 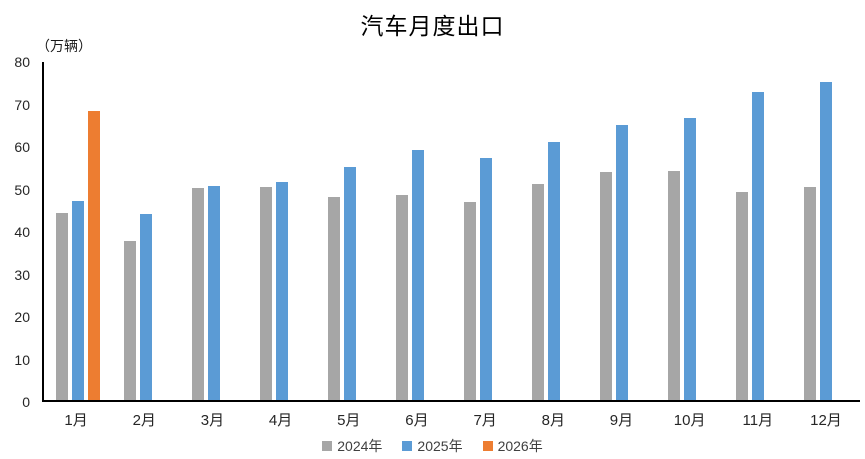 What do you see at coordinates (360, 446) in the screenshot?
I see `legend-label-2024年: 2024年` at bounding box center [360, 446].